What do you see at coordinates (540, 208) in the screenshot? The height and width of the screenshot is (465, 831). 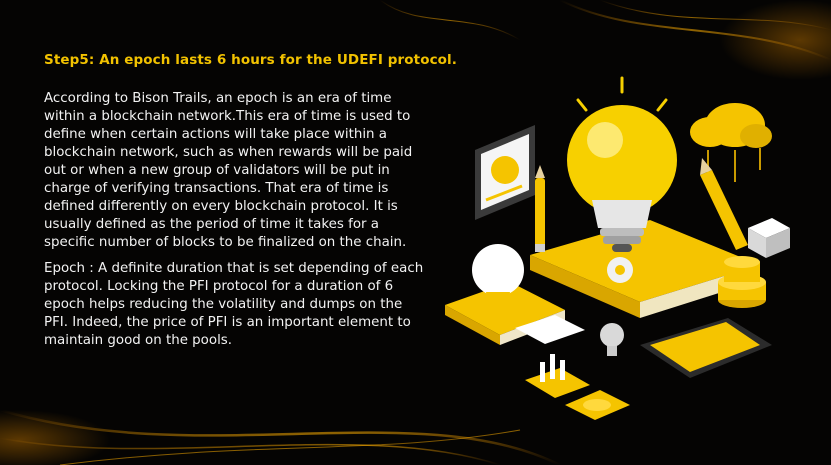 I see `pencil-icon` at bounding box center [540, 208].